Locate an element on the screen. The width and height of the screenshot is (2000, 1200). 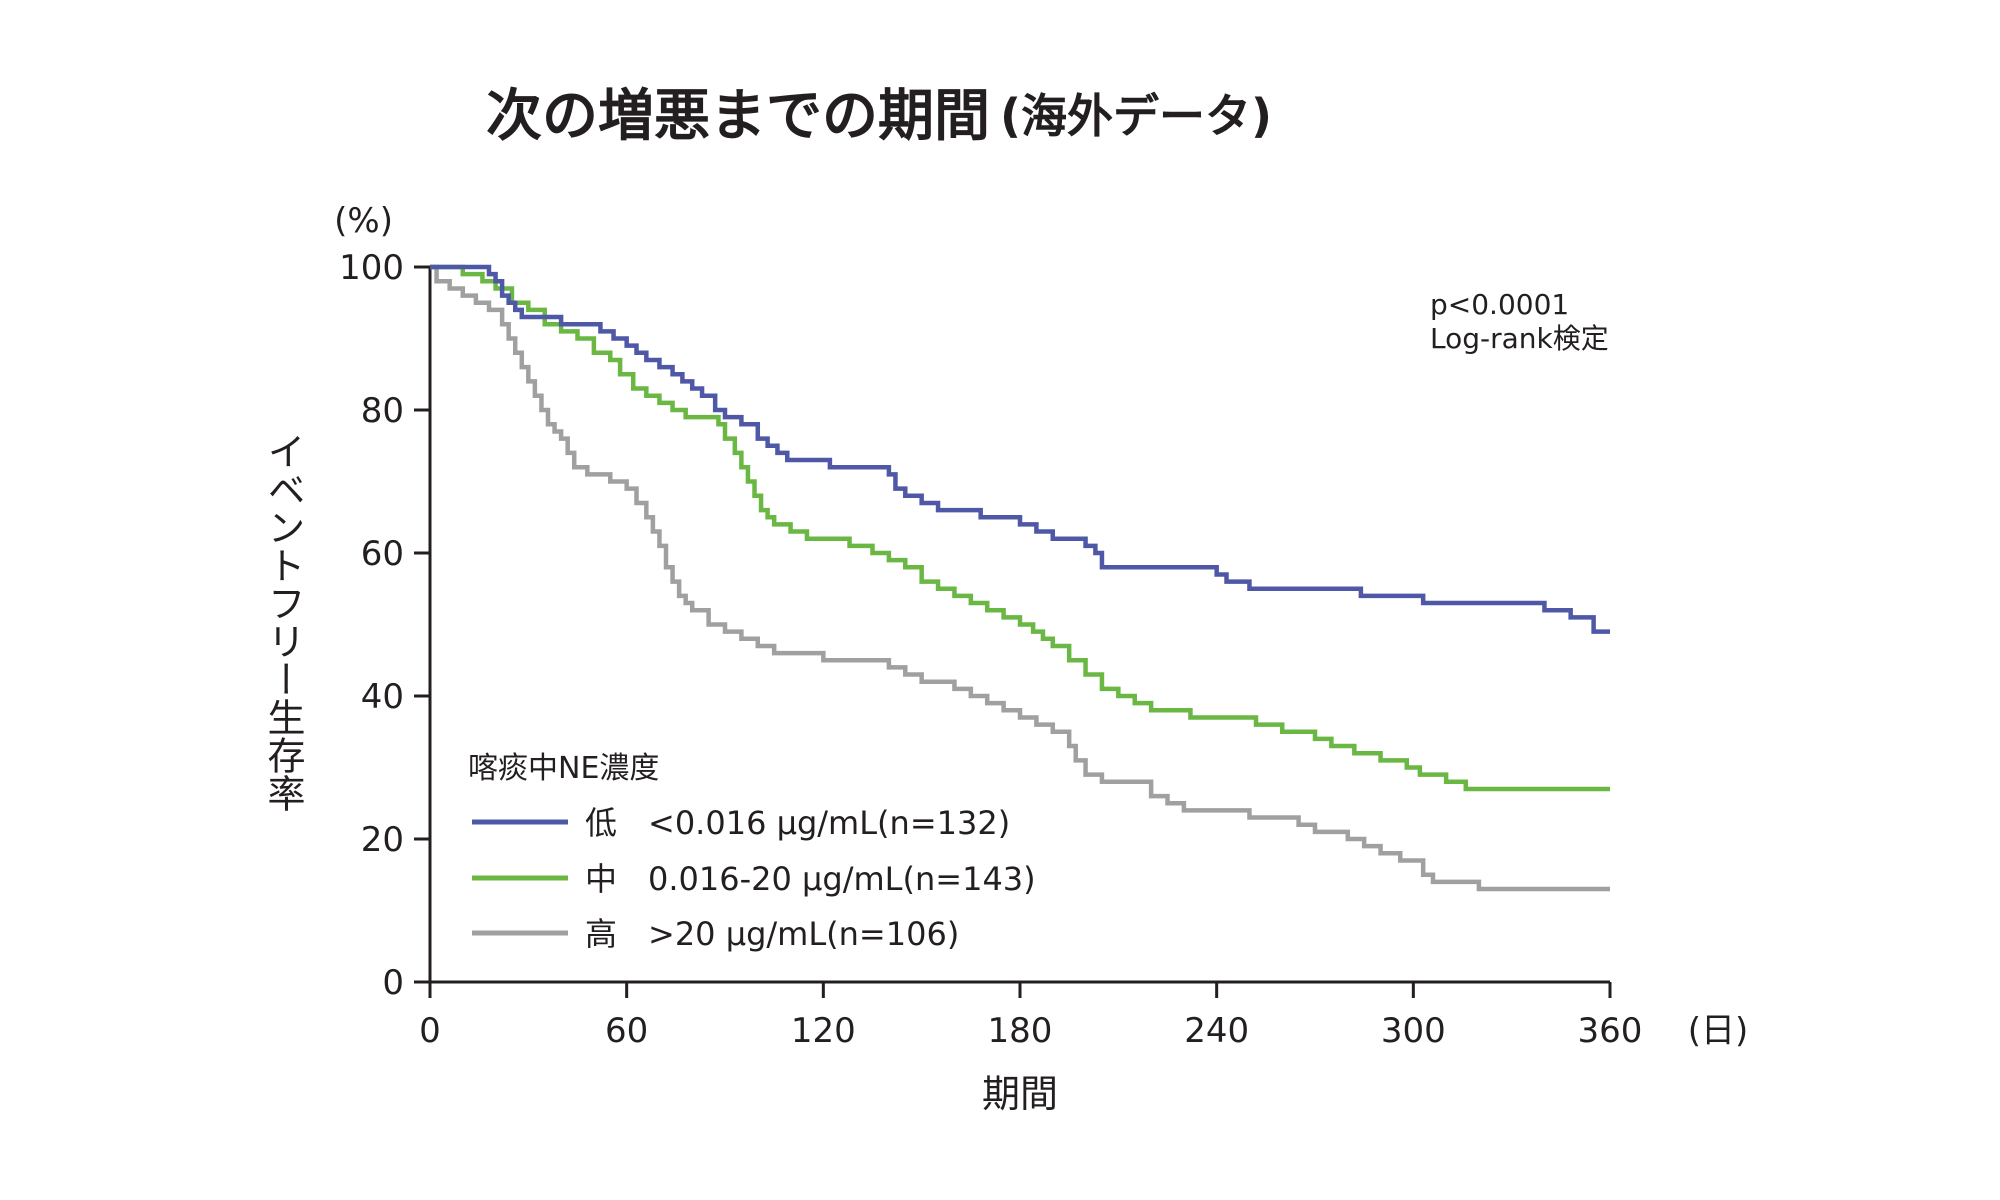
y-tick-label: 80 is located at coordinates (382, 411).